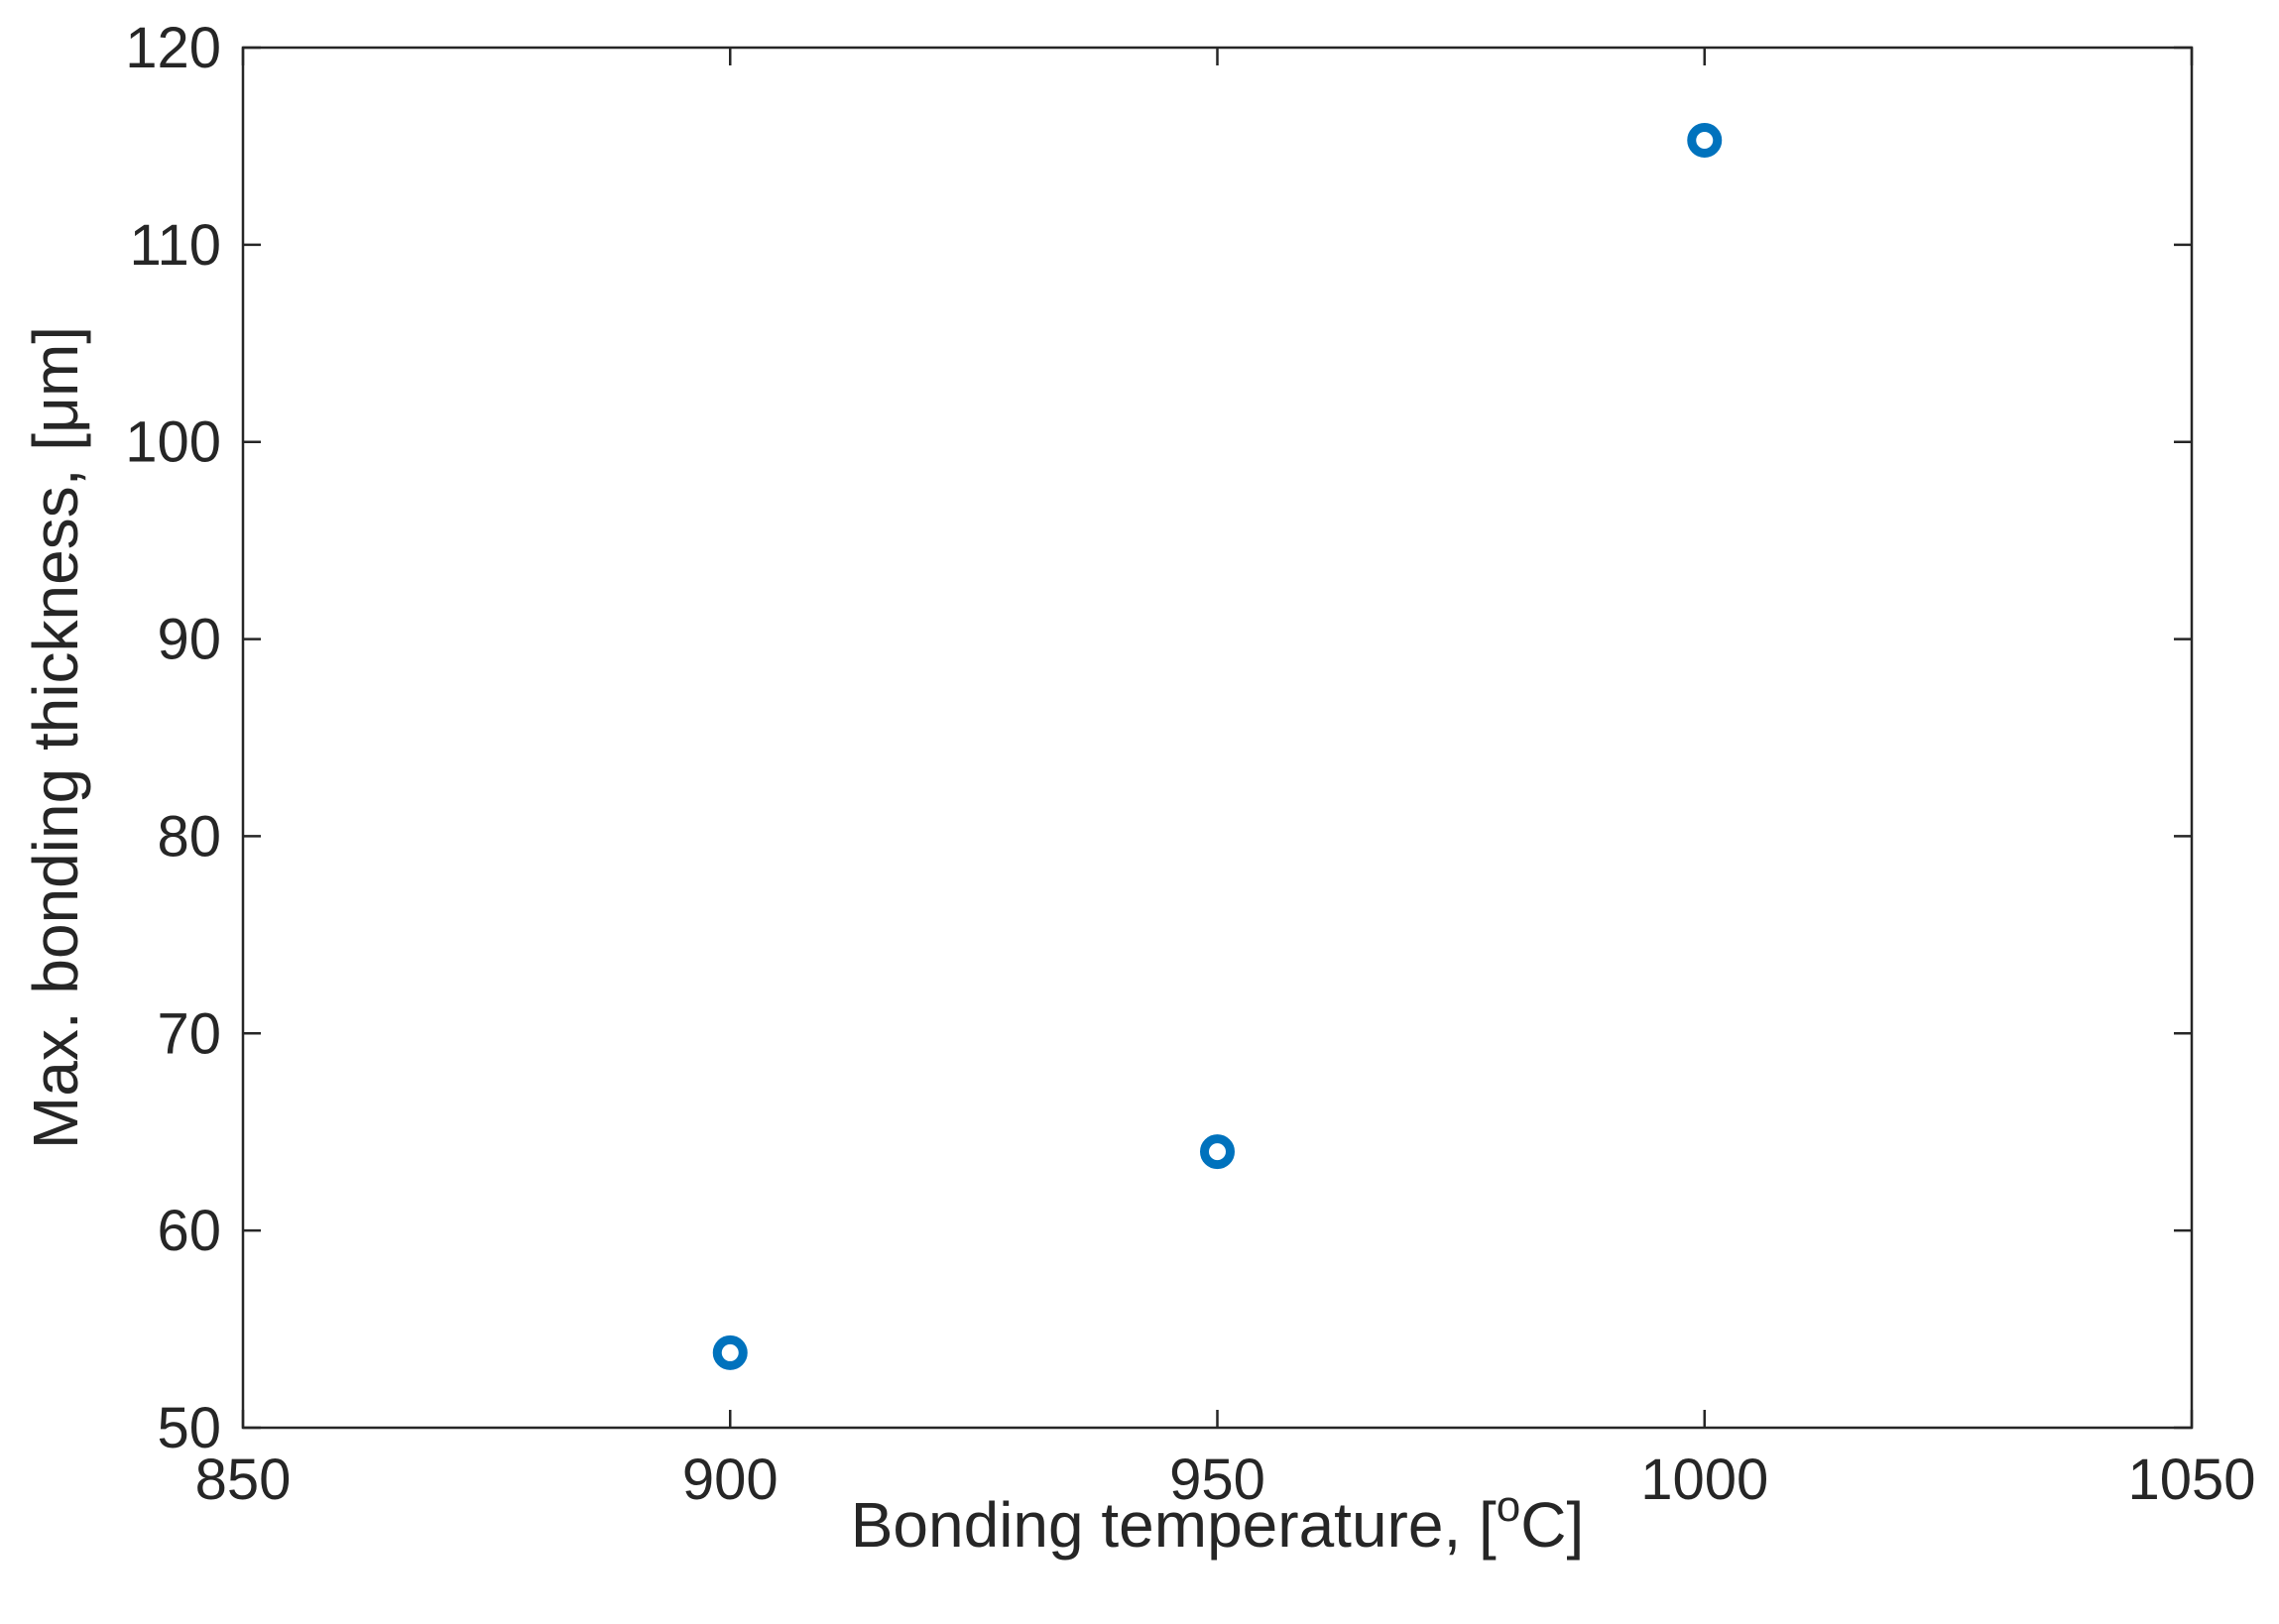 The height and width of the screenshot is (1624, 2279). Describe the element at coordinates (730, 1480) in the screenshot. I see `x-tick-label: 900` at that location.